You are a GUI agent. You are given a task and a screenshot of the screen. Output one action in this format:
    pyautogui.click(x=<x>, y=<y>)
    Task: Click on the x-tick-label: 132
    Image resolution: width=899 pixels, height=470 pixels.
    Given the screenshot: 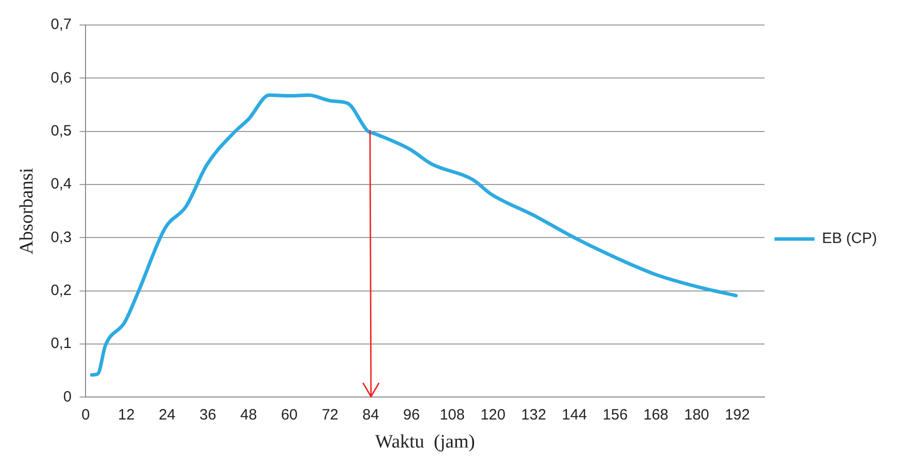 What is the action you would take?
    pyautogui.click(x=533, y=415)
    